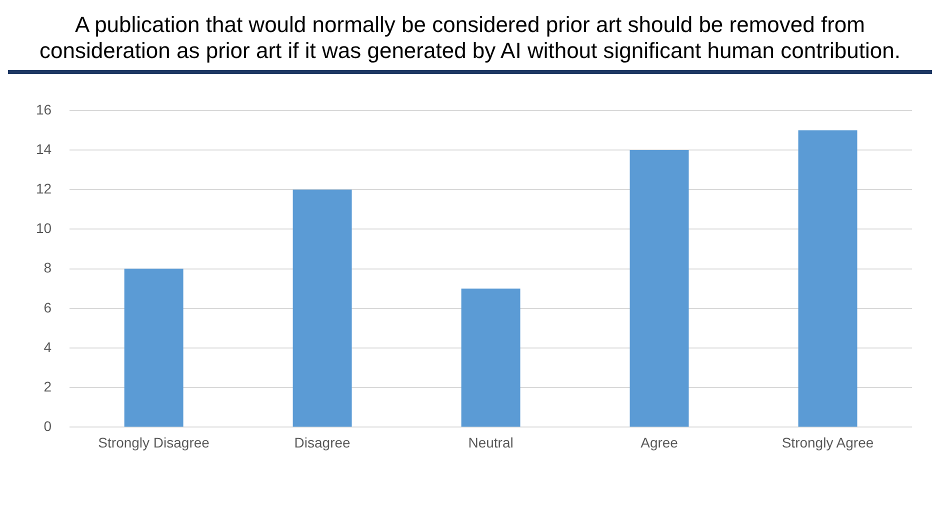 This screenshot has width=940, height=506. I want to click on x-tick-label: Strongly Disagree, so click(154, 442).